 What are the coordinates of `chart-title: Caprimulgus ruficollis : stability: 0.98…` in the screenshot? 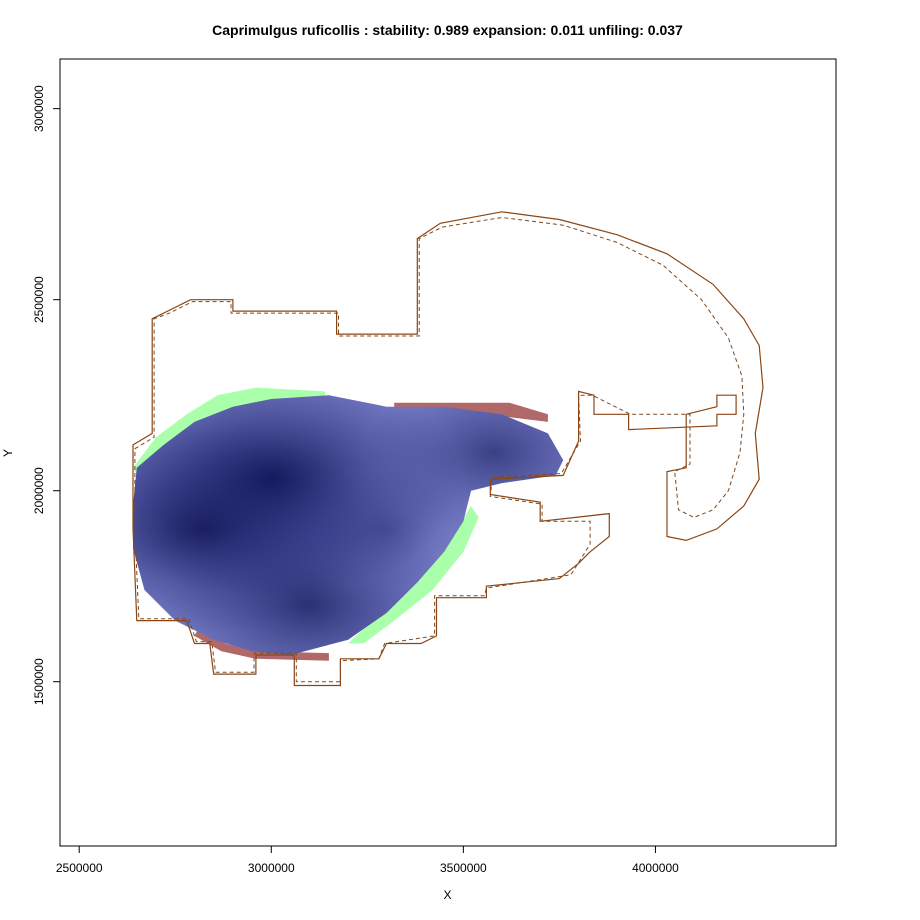 It's located at (447, 30).